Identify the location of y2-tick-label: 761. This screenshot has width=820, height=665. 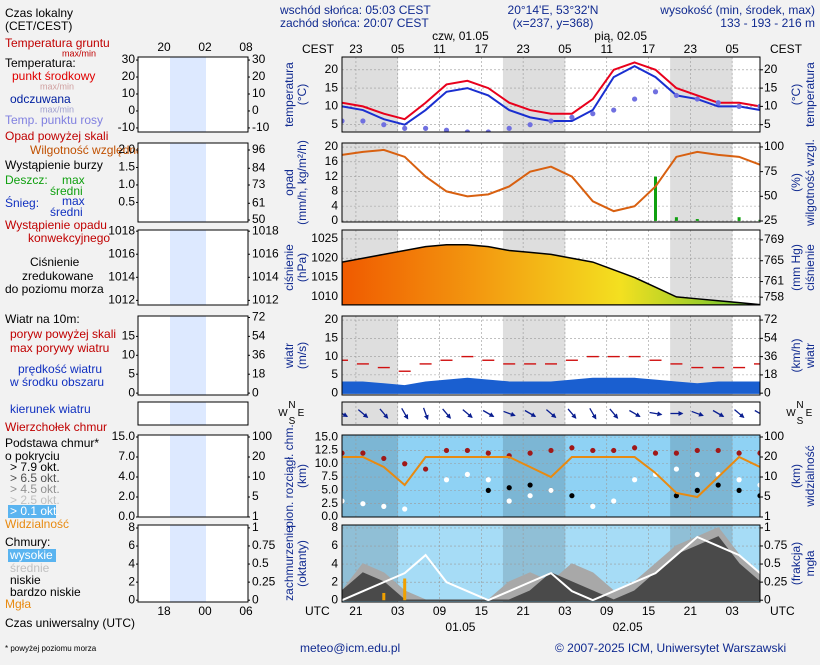
(774, 281).